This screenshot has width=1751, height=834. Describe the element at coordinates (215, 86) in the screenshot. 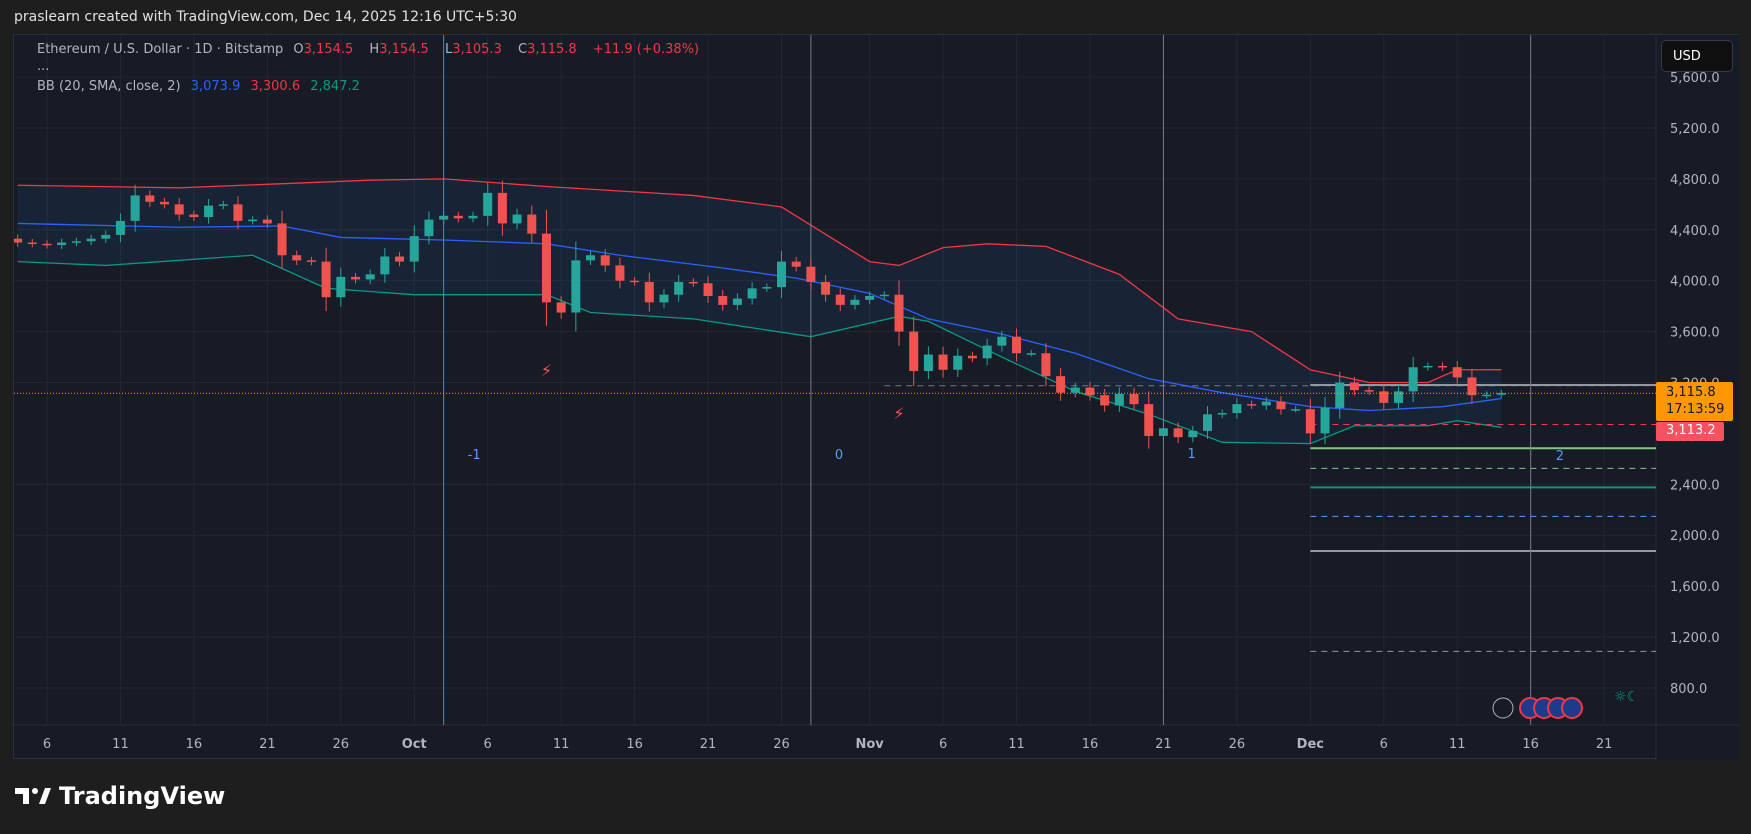

I see `bb-middle-value: 3,073.9` at that location.